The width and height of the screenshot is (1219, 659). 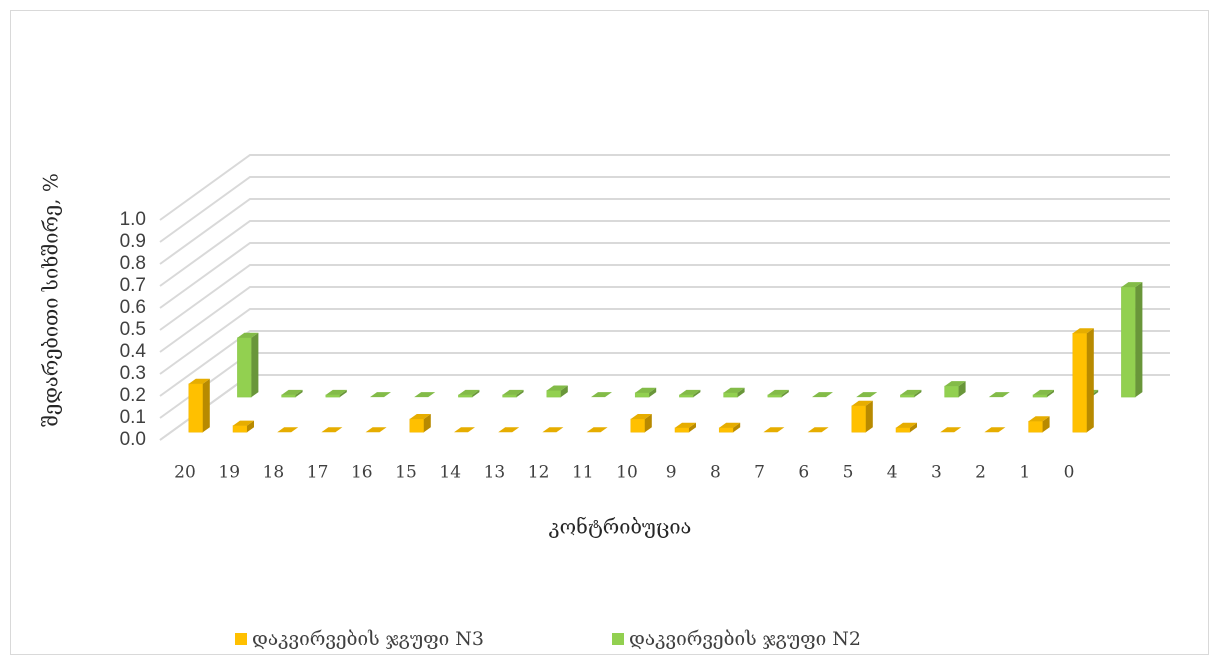 What do you see at coordinates (133, 417) in the screenshot?
I see `y-tick-label: 0.1` at bounding box center [133, 417].